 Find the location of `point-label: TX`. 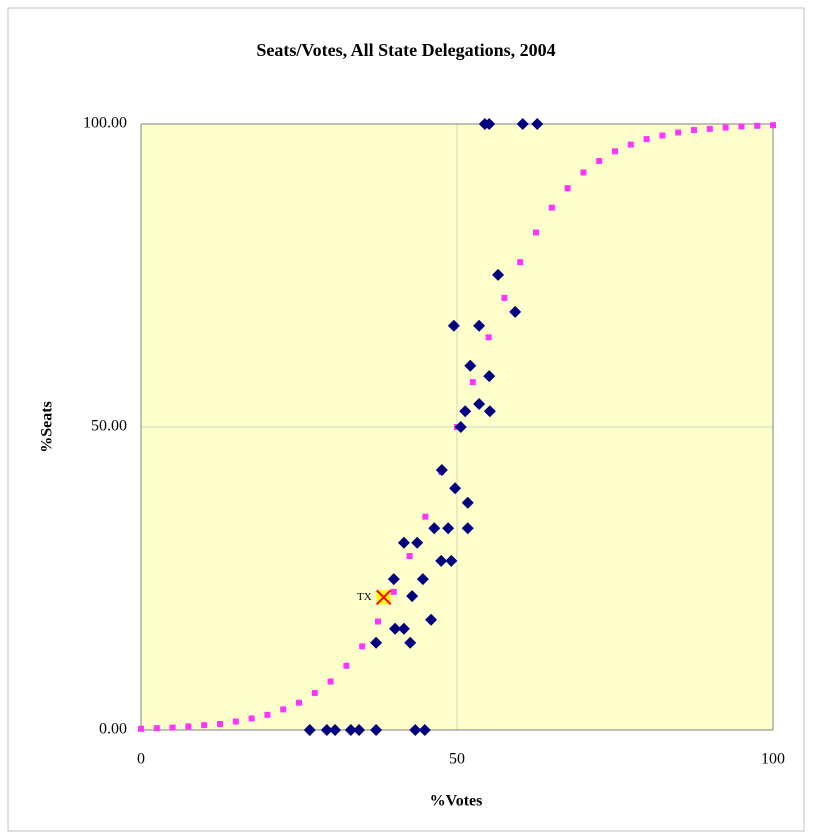

point-label: TX is located at coordinates (364, 597).